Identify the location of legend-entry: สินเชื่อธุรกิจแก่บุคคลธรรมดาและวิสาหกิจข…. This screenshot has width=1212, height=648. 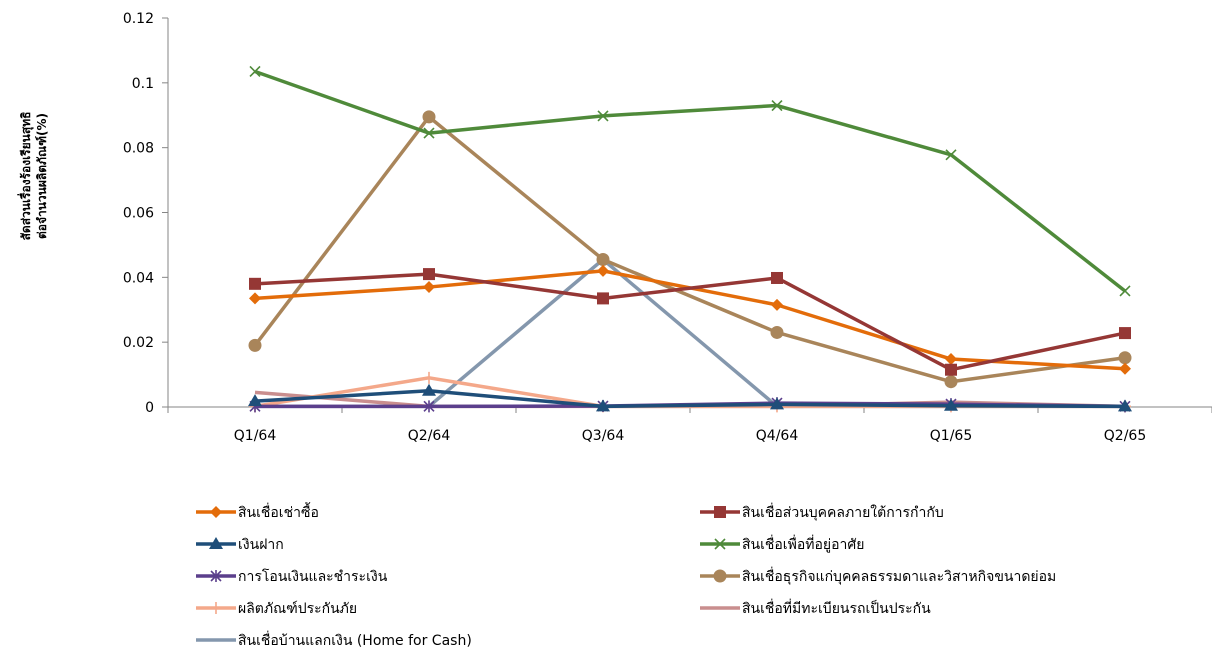
(878, 576).